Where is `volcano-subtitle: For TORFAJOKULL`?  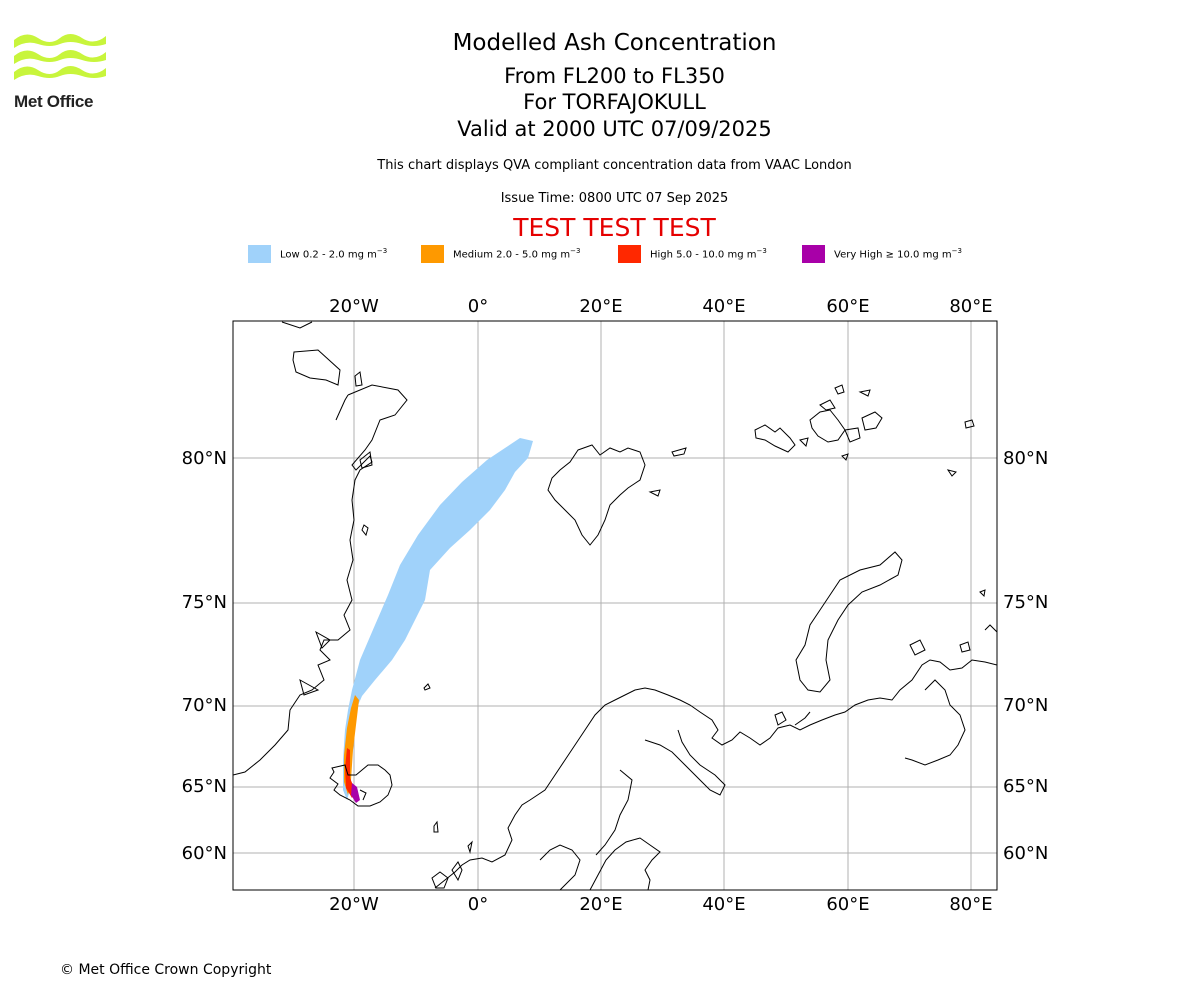 volcano-subtitle: For TORFAJOKULL is located at coordinates (614, 102).